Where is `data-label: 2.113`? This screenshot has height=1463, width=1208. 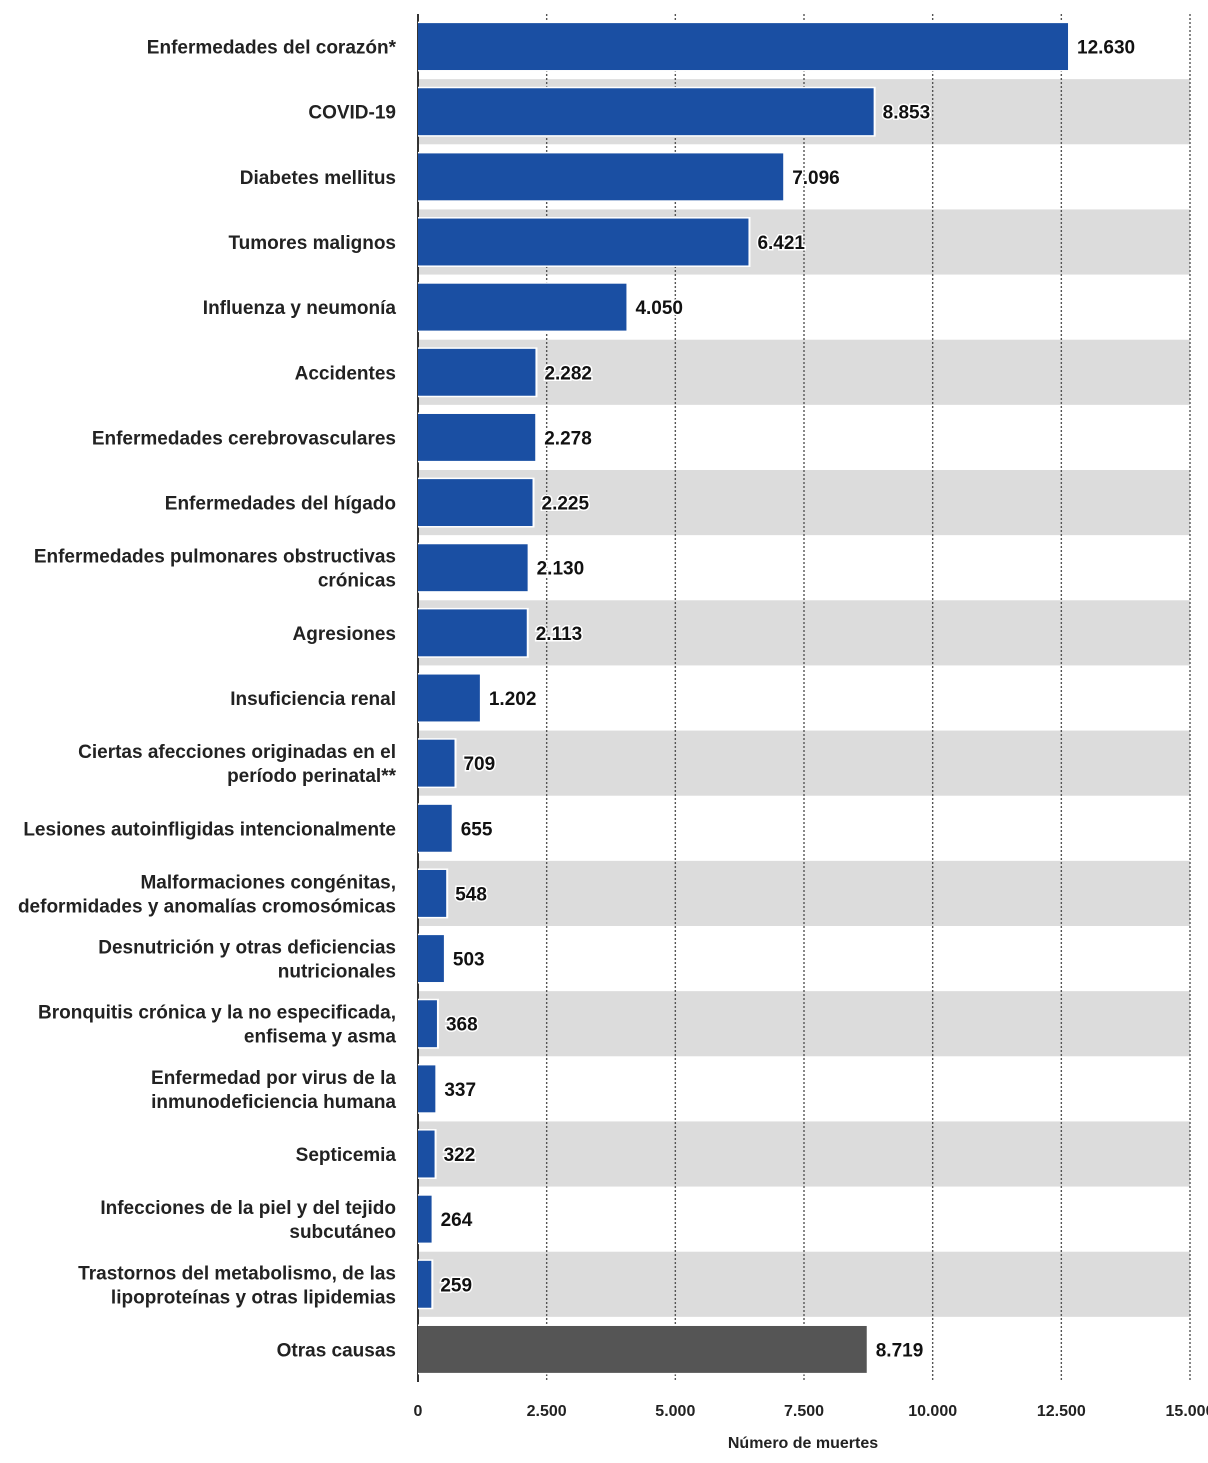 data-label: 2.113 is located at coordinates (559, 634).